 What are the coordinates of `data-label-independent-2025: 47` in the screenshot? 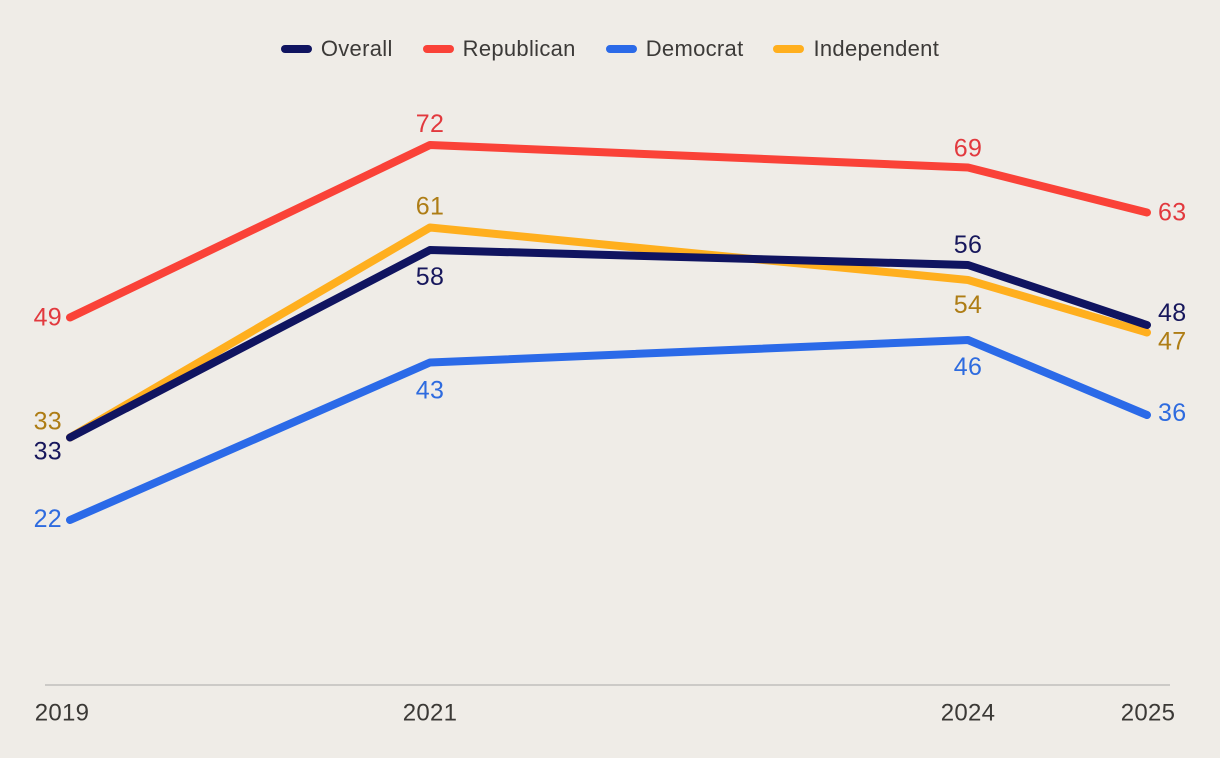 It's located at (1172, 342).